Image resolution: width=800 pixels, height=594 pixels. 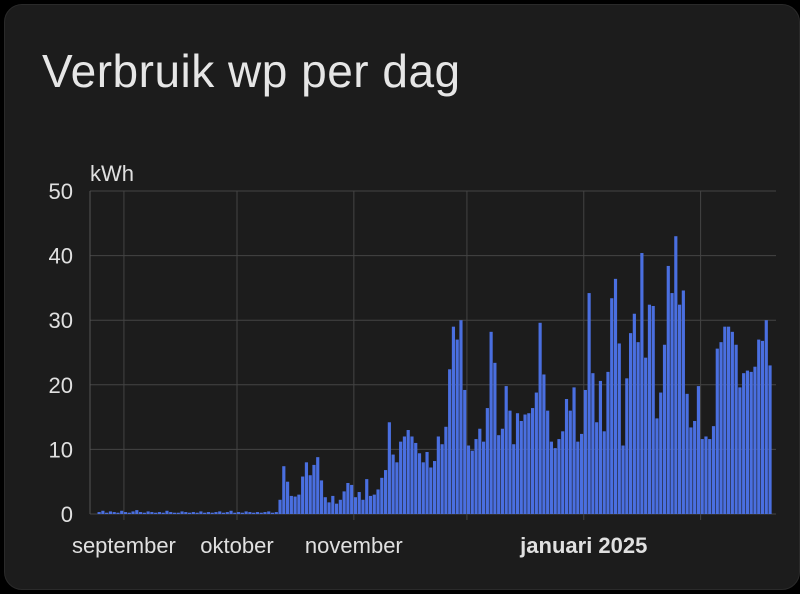 I want to click on y-tick-label: 10, so click(x=61, y=449).